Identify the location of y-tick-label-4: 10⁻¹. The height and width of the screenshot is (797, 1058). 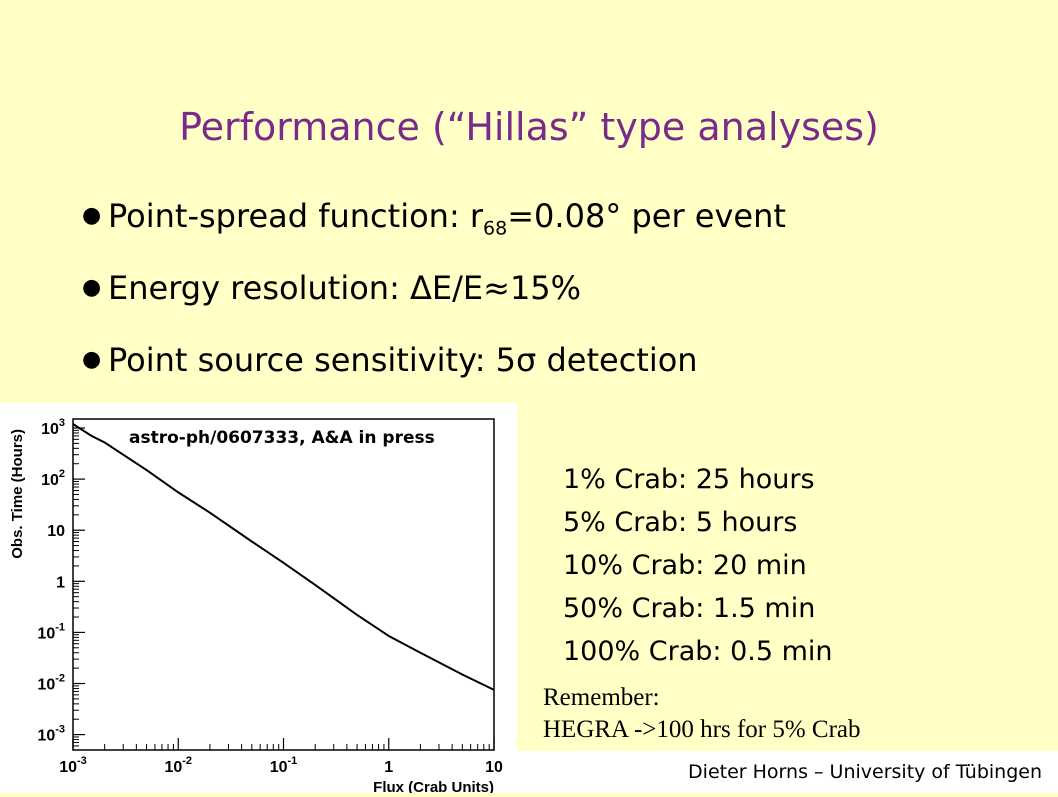
(51, 631).